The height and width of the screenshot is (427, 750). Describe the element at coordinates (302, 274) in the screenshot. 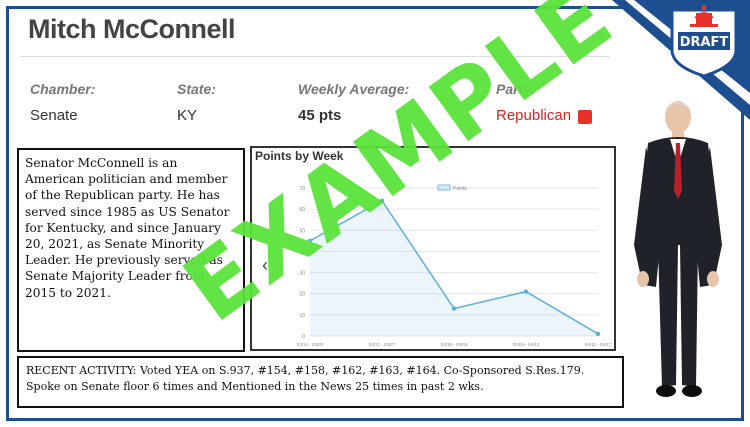

I see `y-tick-label: 30` at that location.